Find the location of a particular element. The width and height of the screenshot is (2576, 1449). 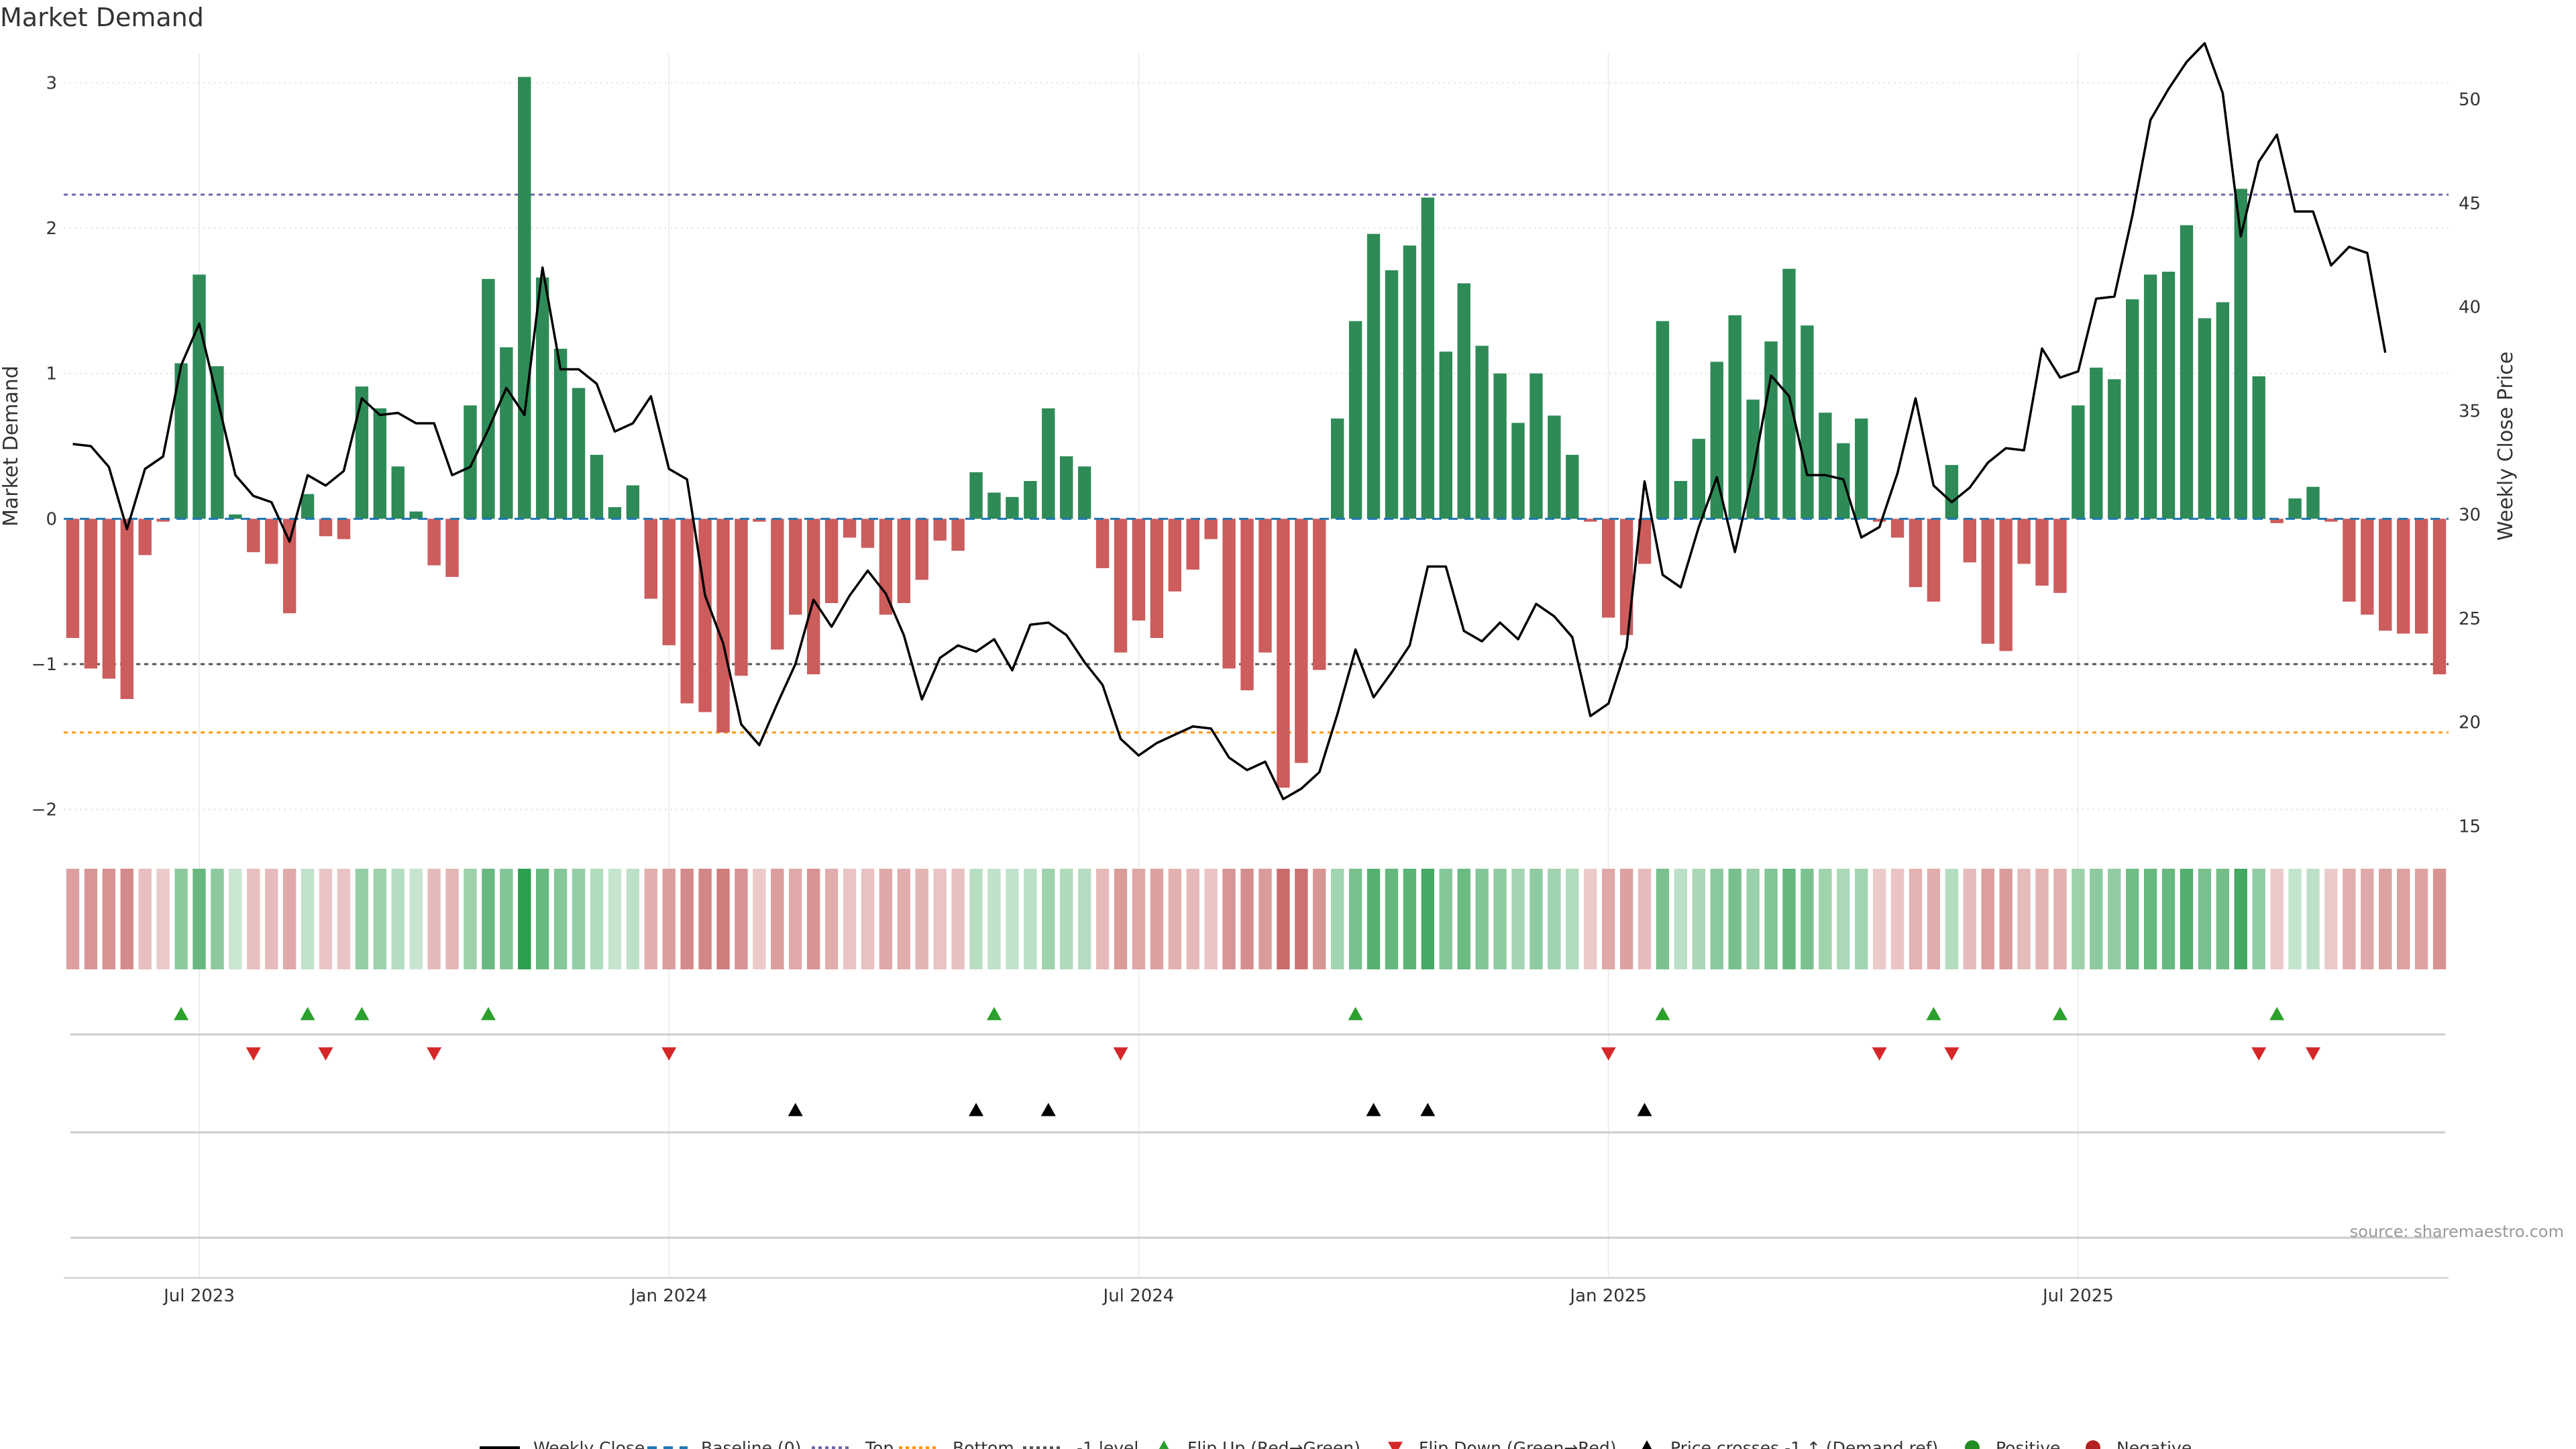

y2-tick-label: 20 is located at coordinates (2470, 723).